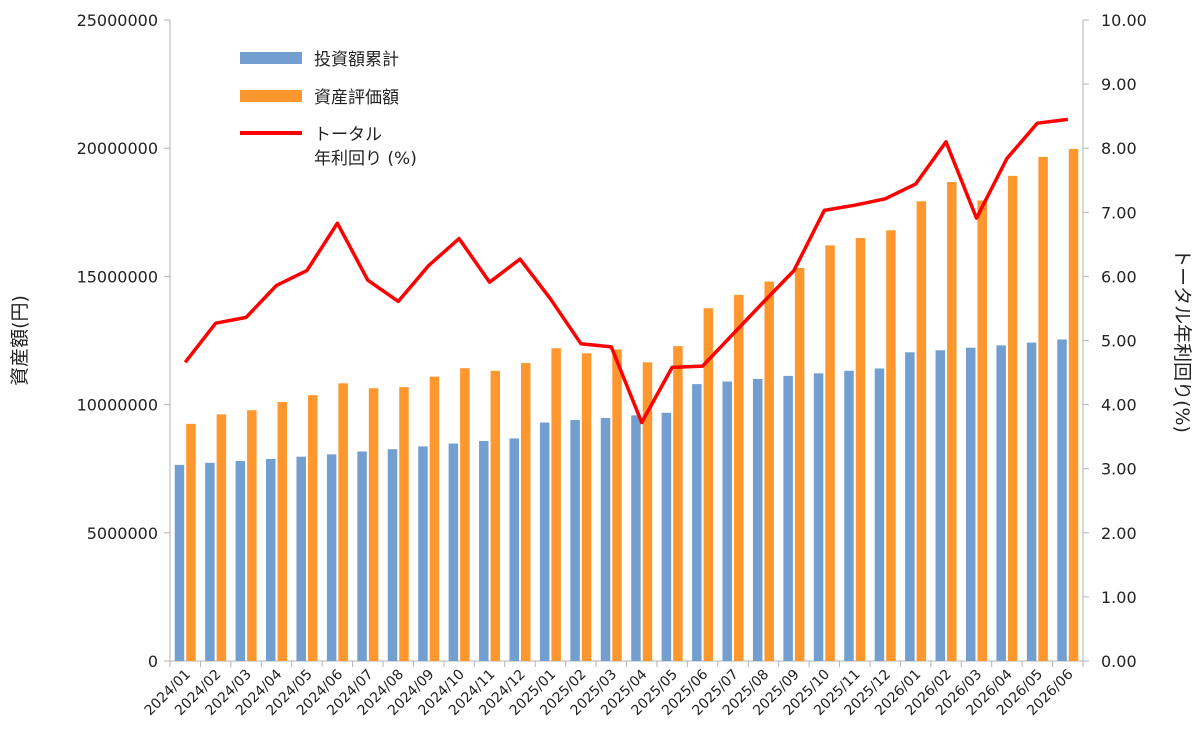 The image size is (1200, 741). I want to click on left-tick-label: 15000000, so click(117, 276).